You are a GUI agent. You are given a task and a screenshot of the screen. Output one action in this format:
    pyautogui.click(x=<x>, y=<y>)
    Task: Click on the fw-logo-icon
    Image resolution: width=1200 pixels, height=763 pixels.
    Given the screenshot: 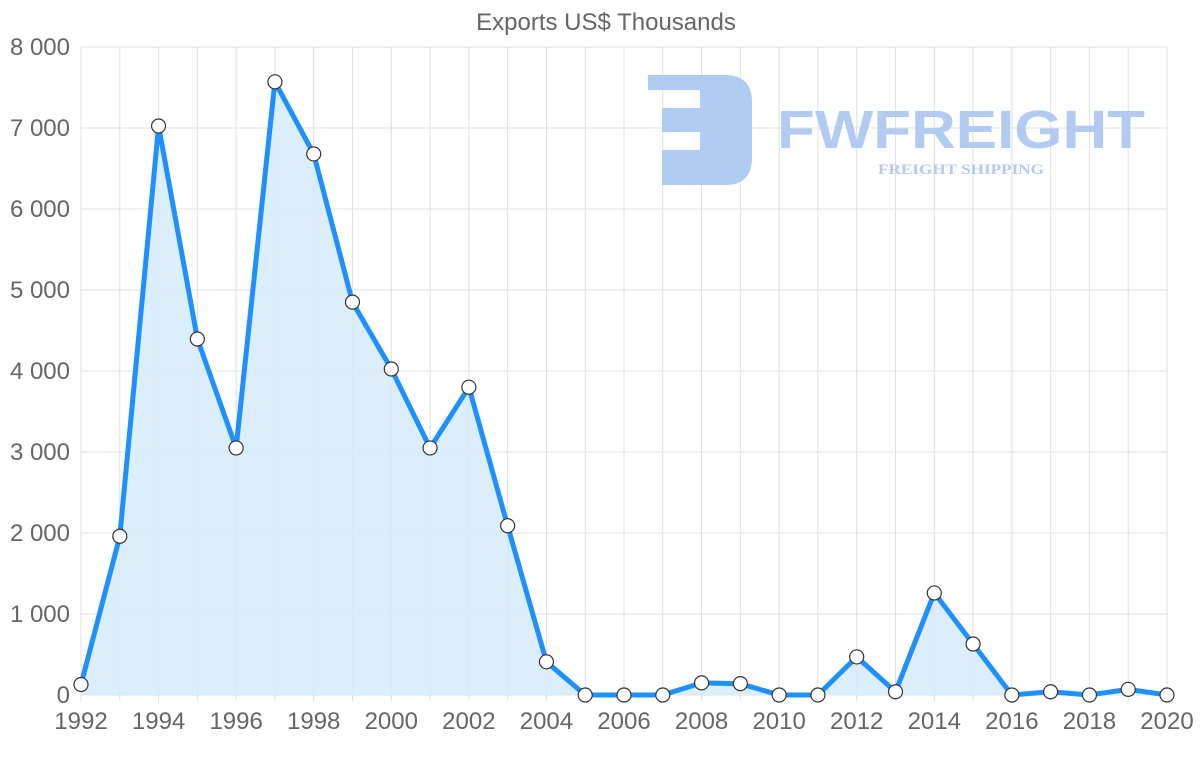 What is the action you would take?
    pyautogui.click(x=700, y=130)
    